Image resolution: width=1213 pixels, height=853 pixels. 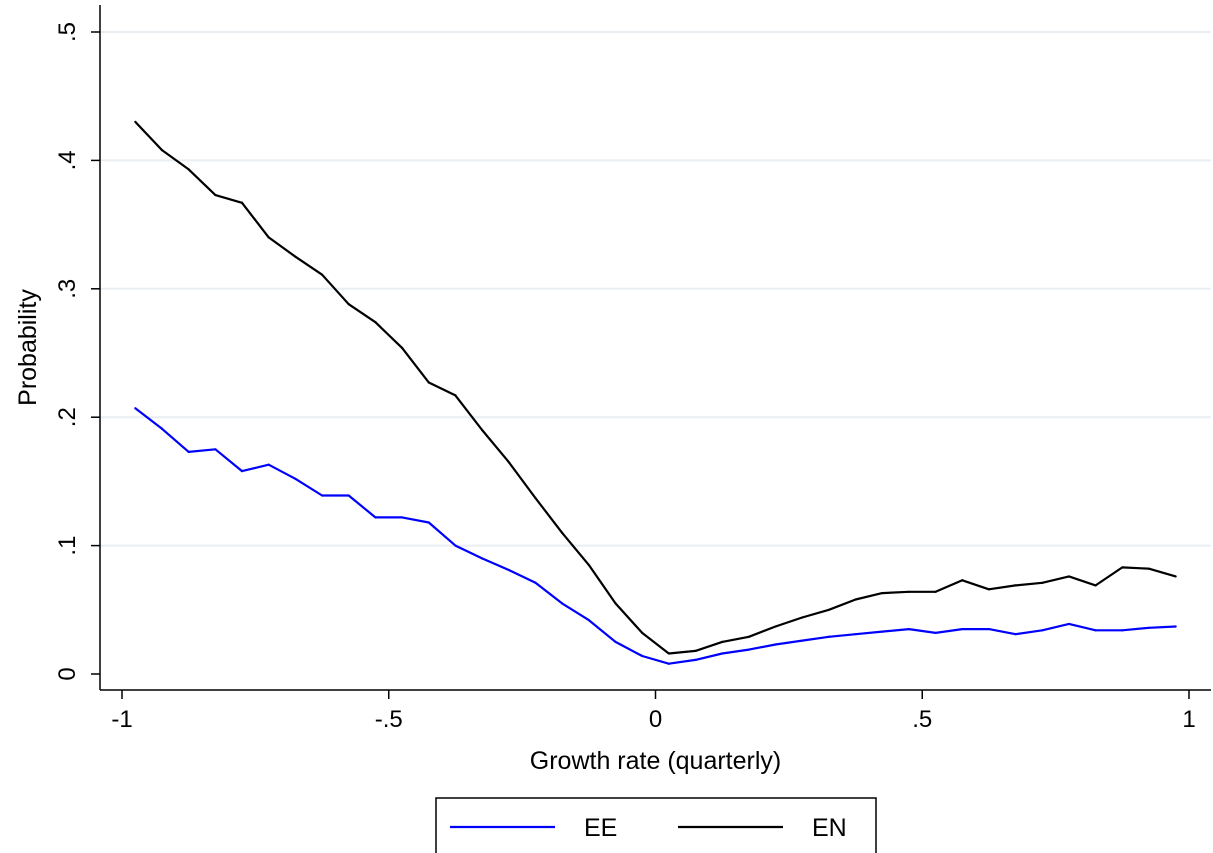 I want to click on y-tick-label: .1, so click(x=67, y=546).